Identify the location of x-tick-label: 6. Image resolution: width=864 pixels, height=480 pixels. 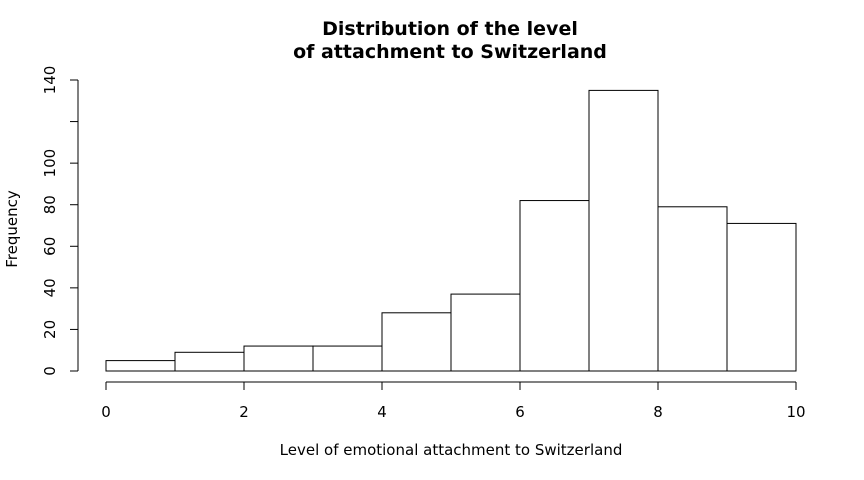
(520, 412).